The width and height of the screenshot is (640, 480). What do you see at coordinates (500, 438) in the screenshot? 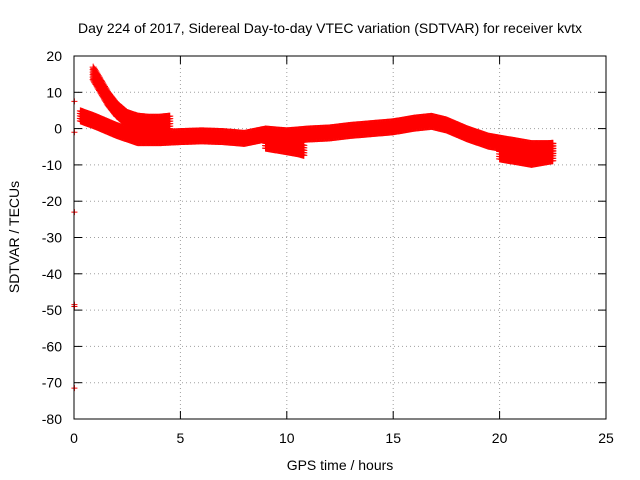
I see `x-tick-label: 20` at bounding box center [500, 438].